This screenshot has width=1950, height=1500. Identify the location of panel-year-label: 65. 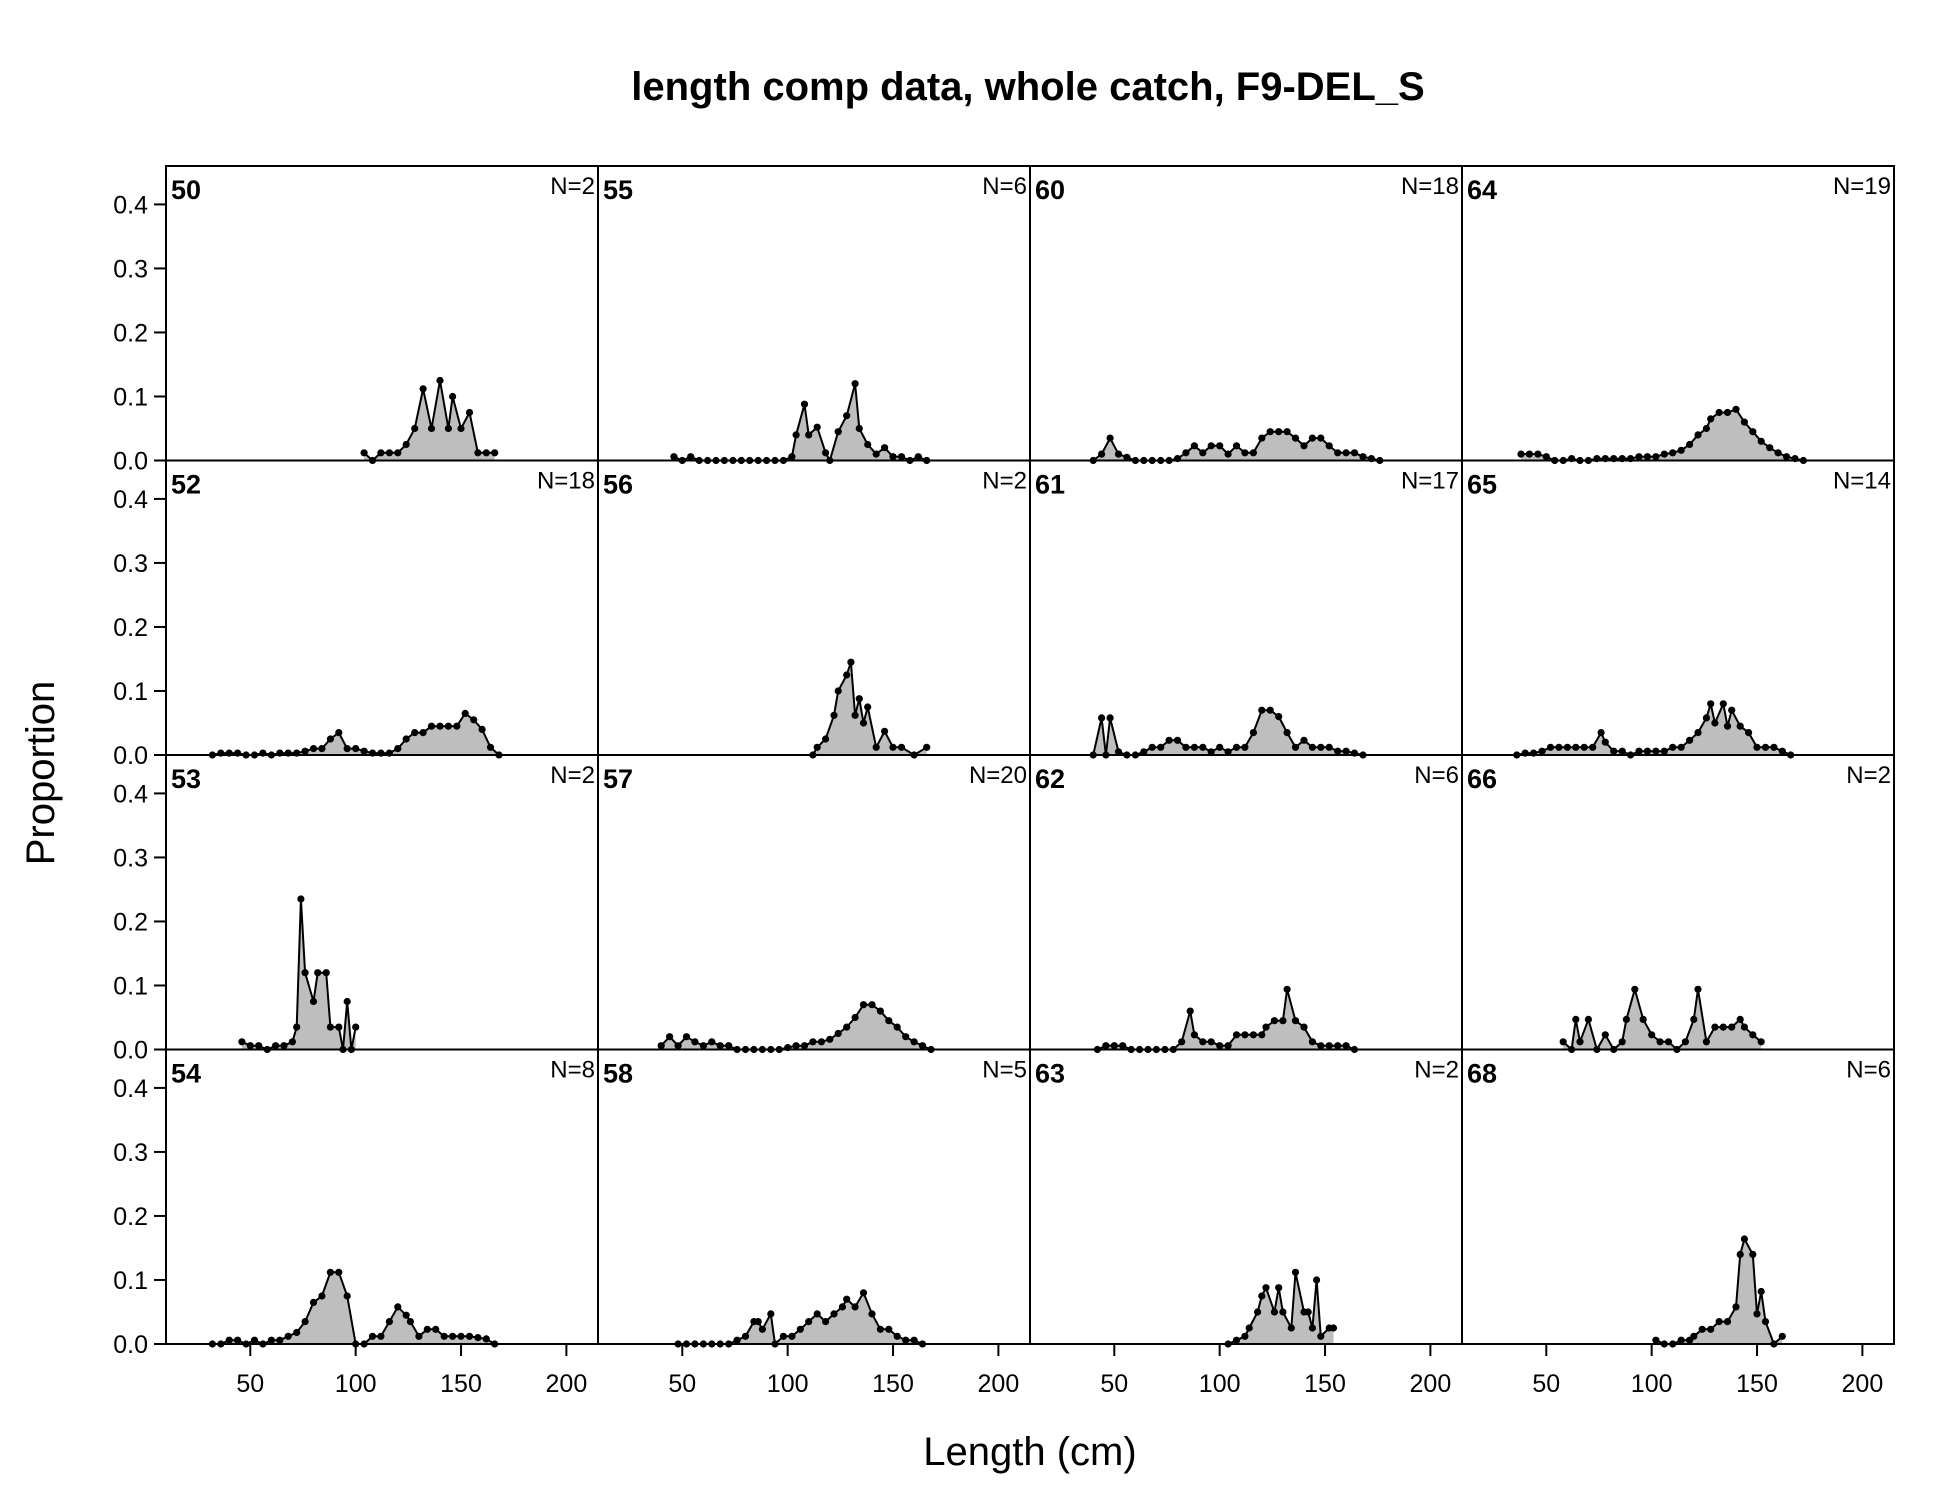
(1482, 485).